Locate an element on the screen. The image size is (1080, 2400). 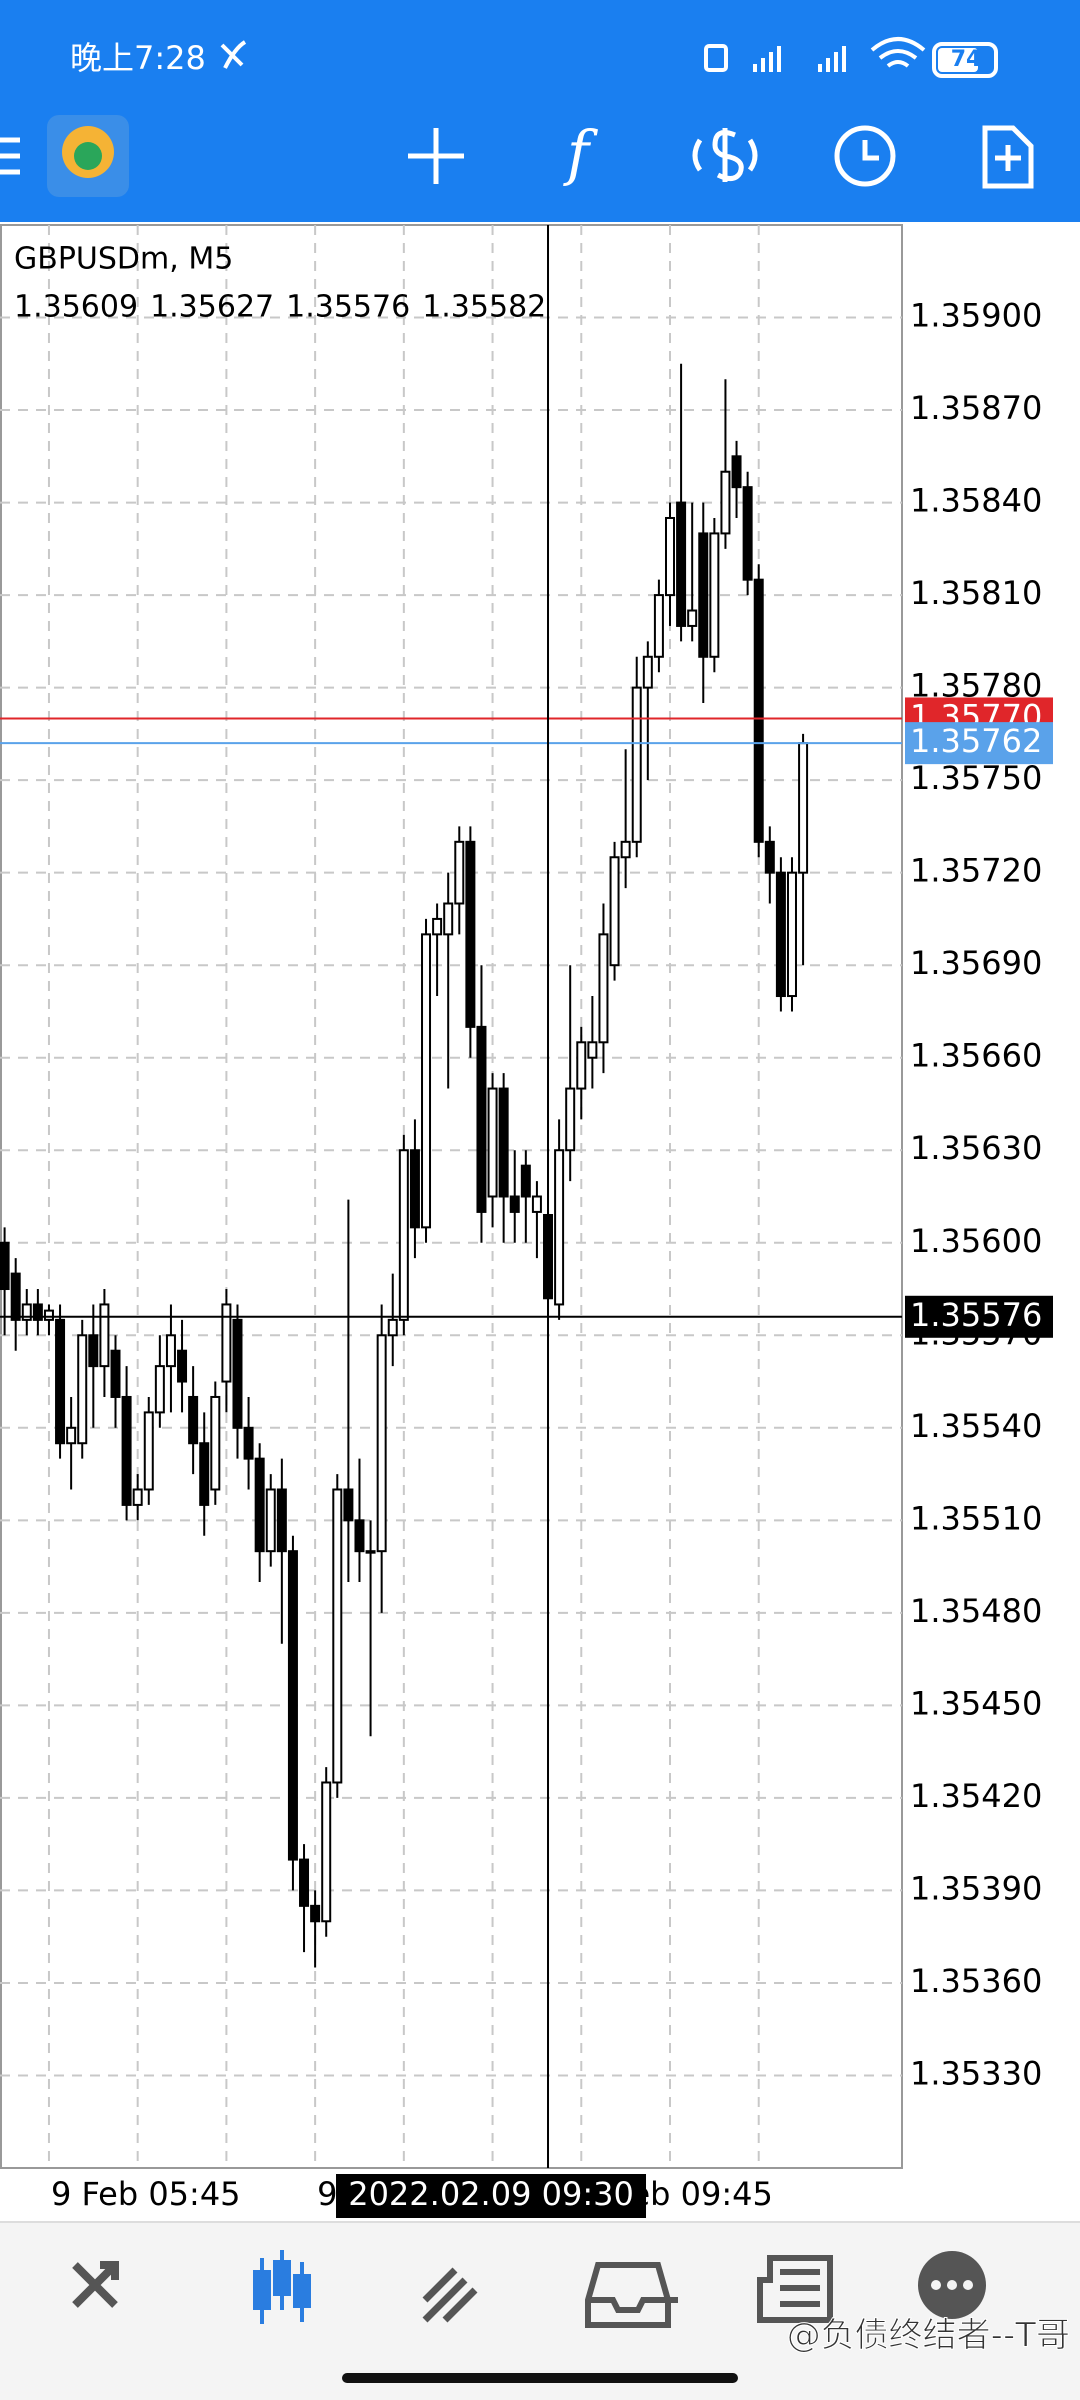
trade-button is located at coordinates (725, 155).